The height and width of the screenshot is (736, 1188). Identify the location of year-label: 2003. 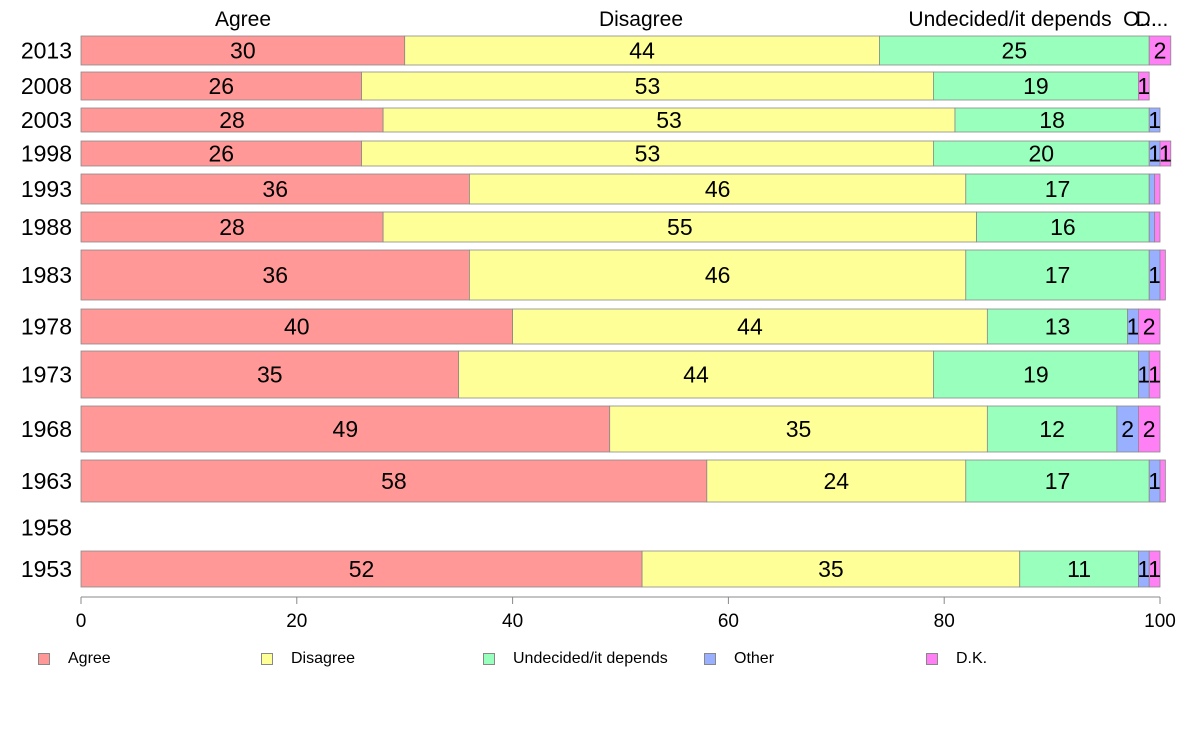
(46, 120).